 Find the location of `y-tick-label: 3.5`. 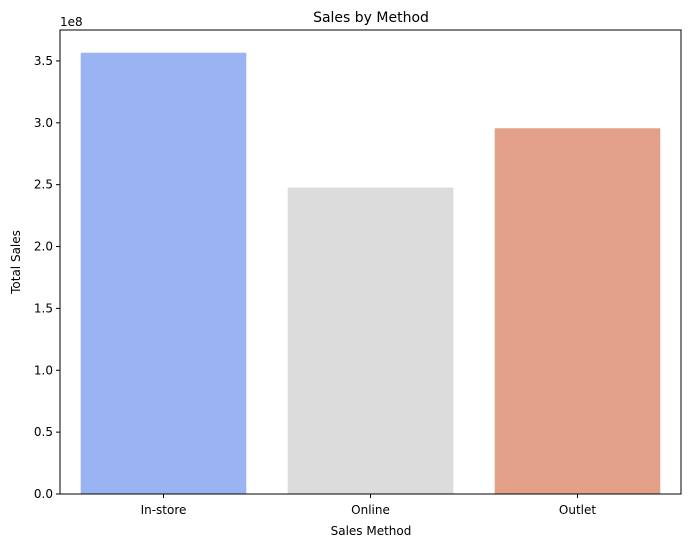

y-tick-label: 3.5 is located at coordinates (43, 61).